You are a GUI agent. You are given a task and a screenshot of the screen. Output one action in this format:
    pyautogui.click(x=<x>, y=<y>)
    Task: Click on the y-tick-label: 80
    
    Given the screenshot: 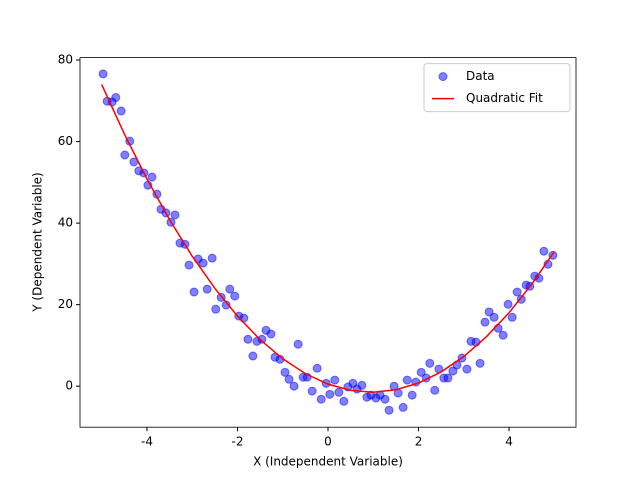 What is the action you would take?
    pyautogui.click(x=65, y=60)
    